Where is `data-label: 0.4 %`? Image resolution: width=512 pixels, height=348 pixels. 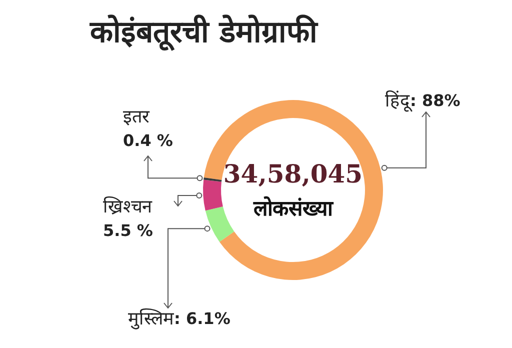
data-label: 0.4 % is located at coordinates (148, 140).